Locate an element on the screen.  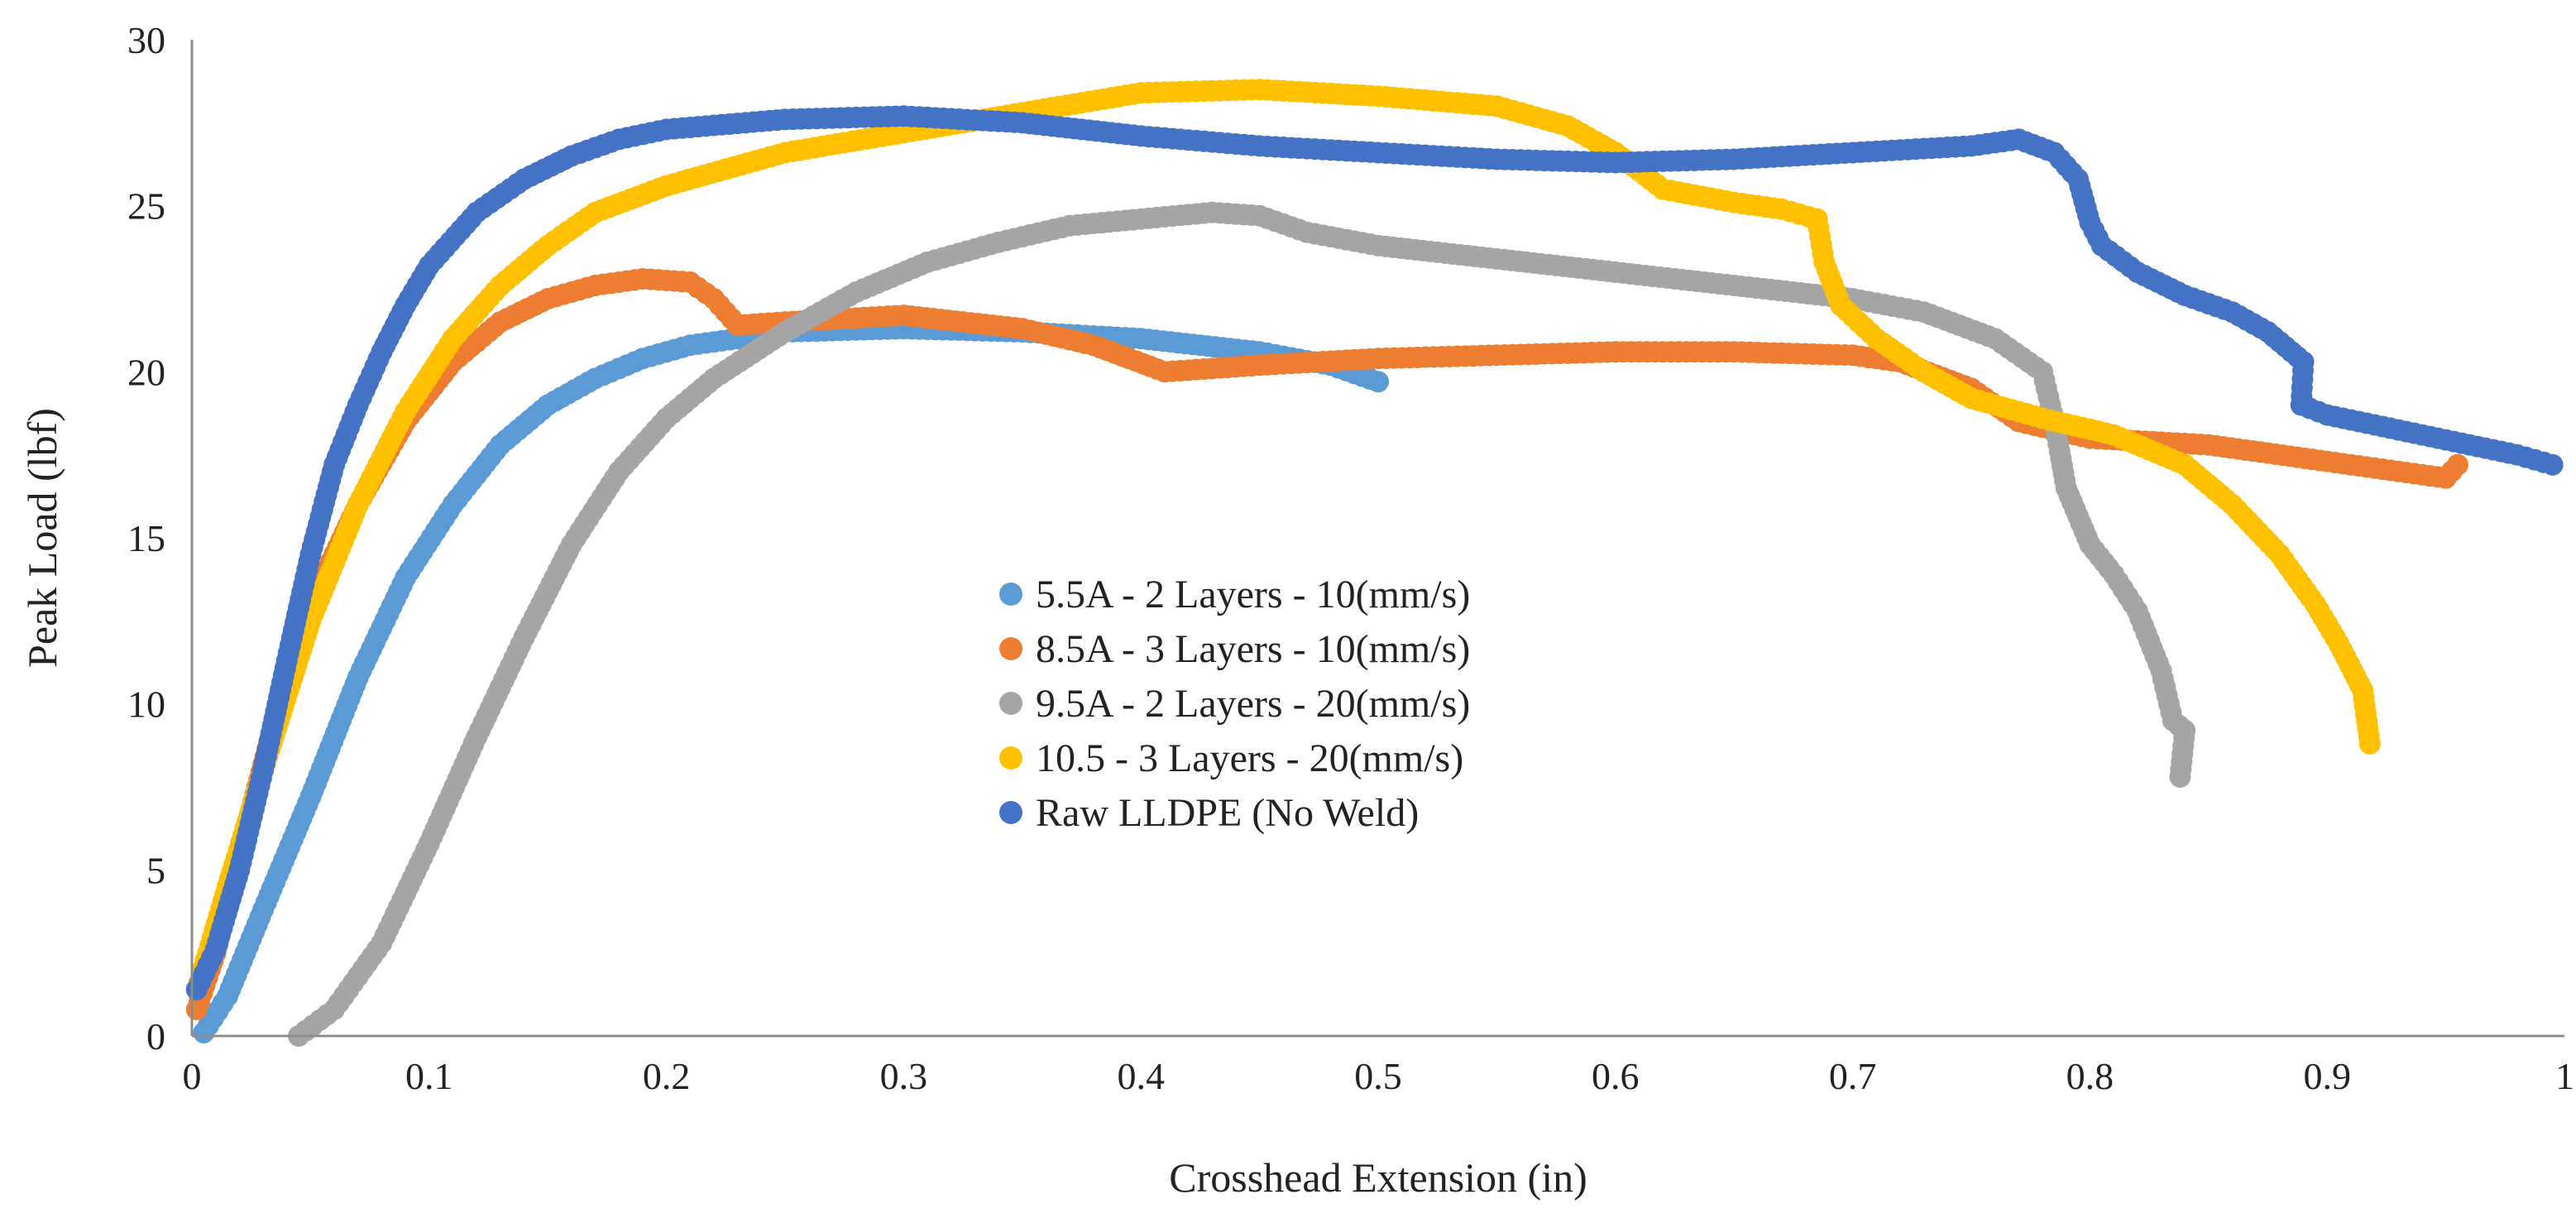
x-tick-label: 0.9 is located at coordinates (2327, 1076).